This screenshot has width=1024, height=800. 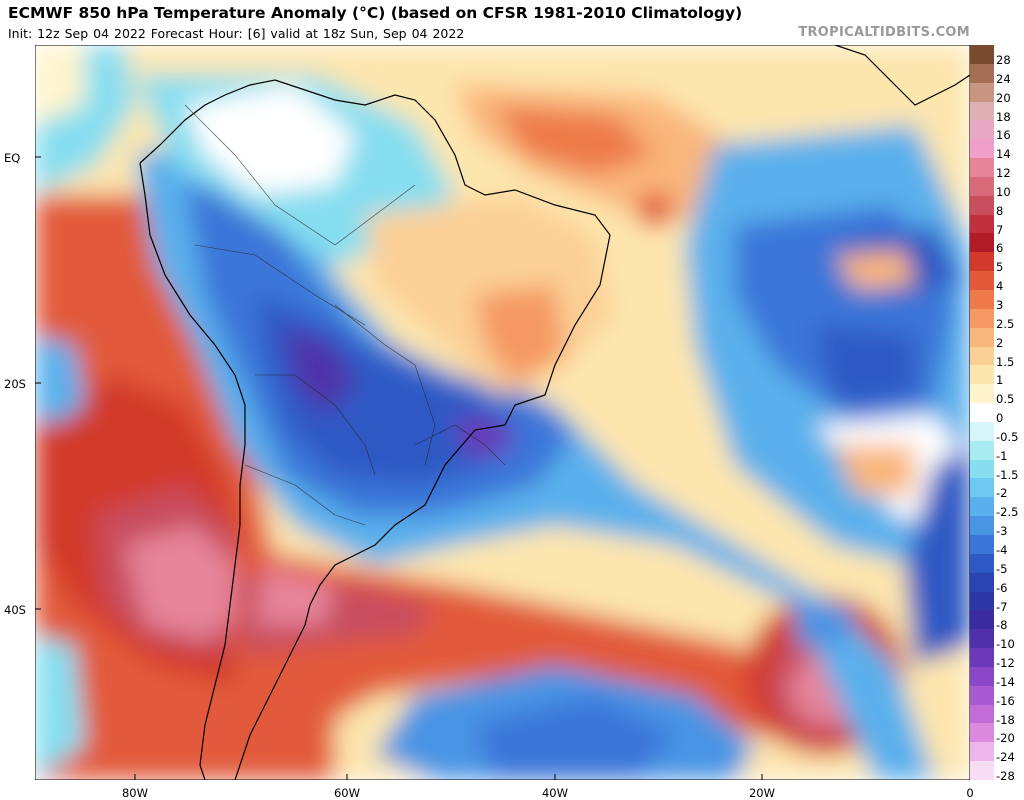 What do you see at coordinates (762, 793) in the screenshot?
I see `lon-label-20w: 20W` at bounding box center [762, 793].